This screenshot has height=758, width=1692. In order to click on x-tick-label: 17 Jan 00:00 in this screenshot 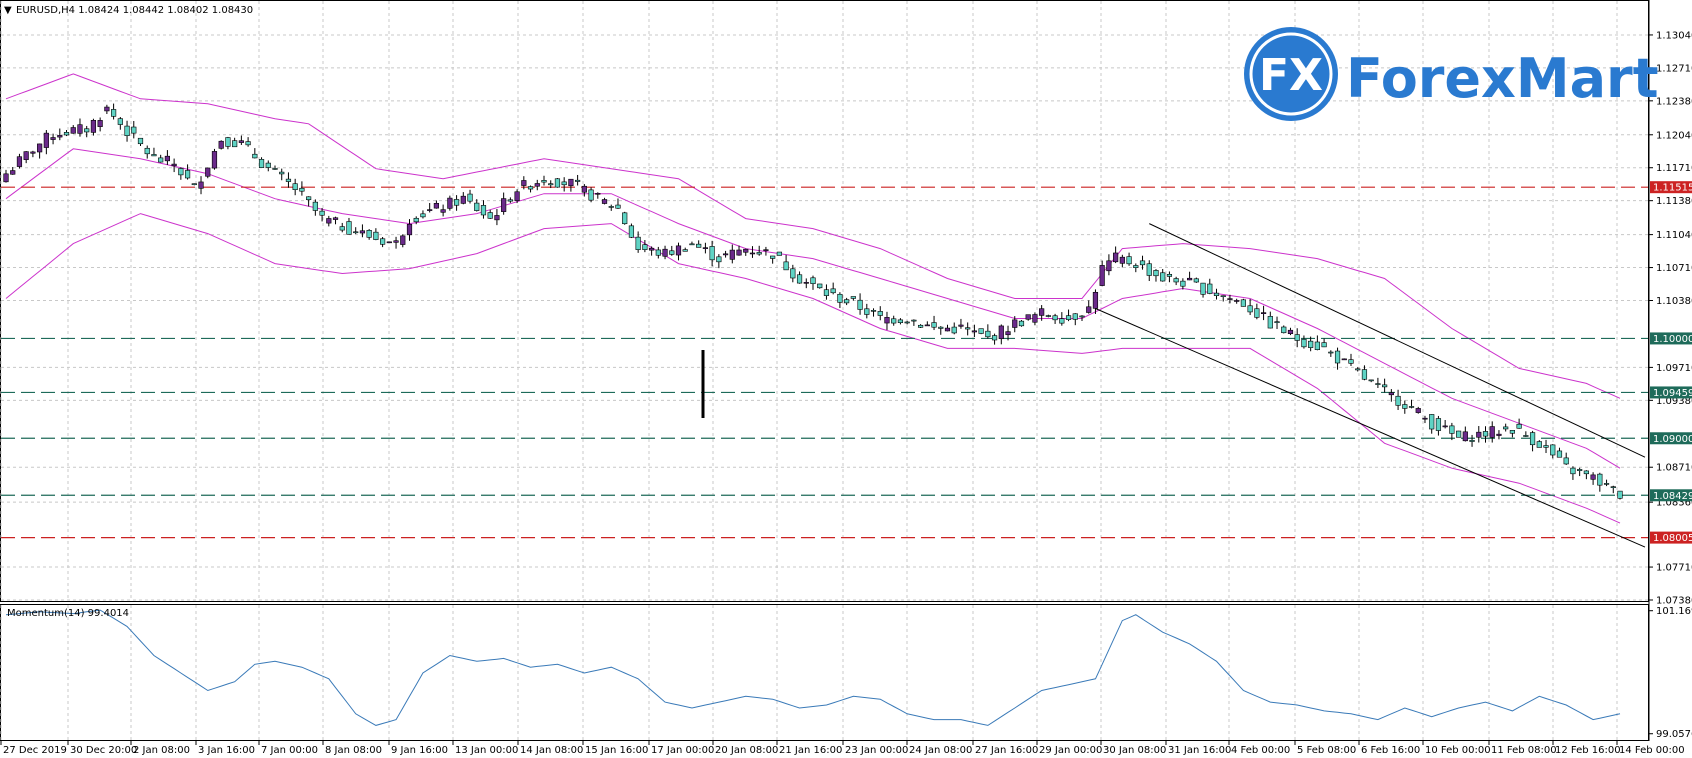, I will do `click(682, 750)`.